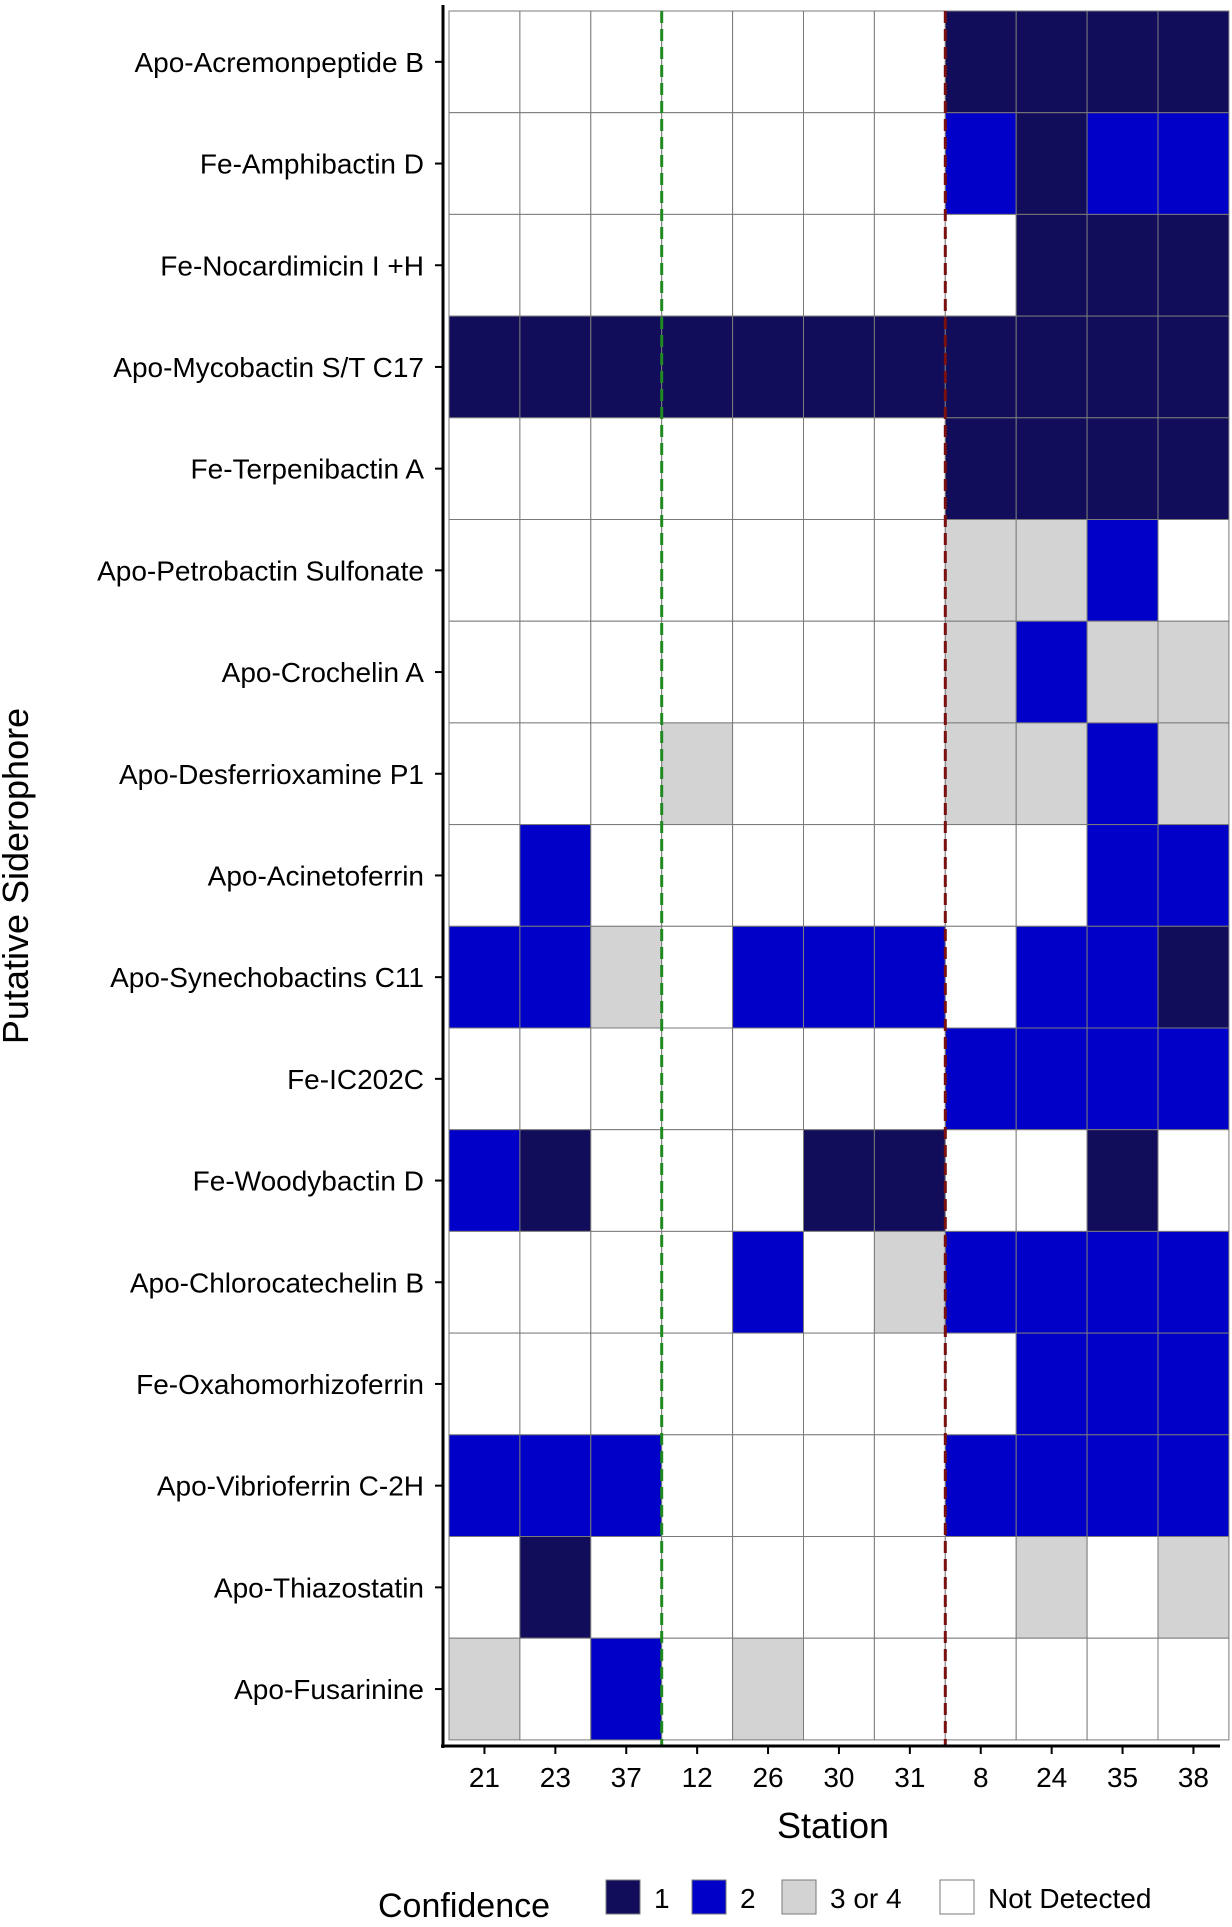 This screenshot has height=1927, width=1232. What do you see at coordinates (292, 265) in the screenshot?
I see `y-tick-label: Fe-Nocardimicin I +H` at bounding box center [292, 265].